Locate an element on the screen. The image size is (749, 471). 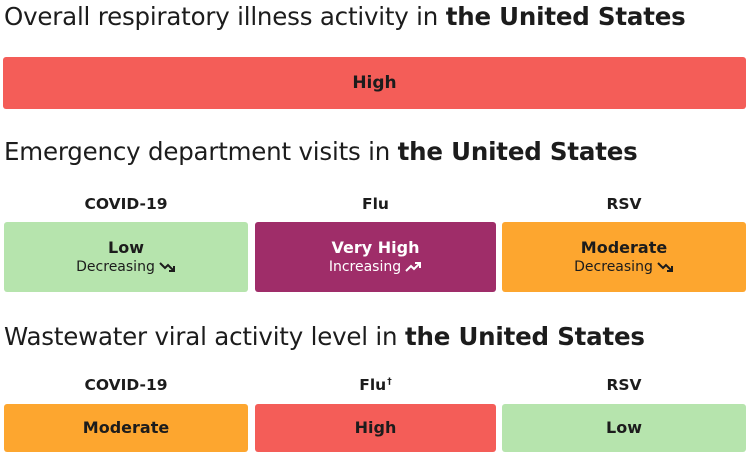
ww-flu-level: High is located at coordinates (375, 427).